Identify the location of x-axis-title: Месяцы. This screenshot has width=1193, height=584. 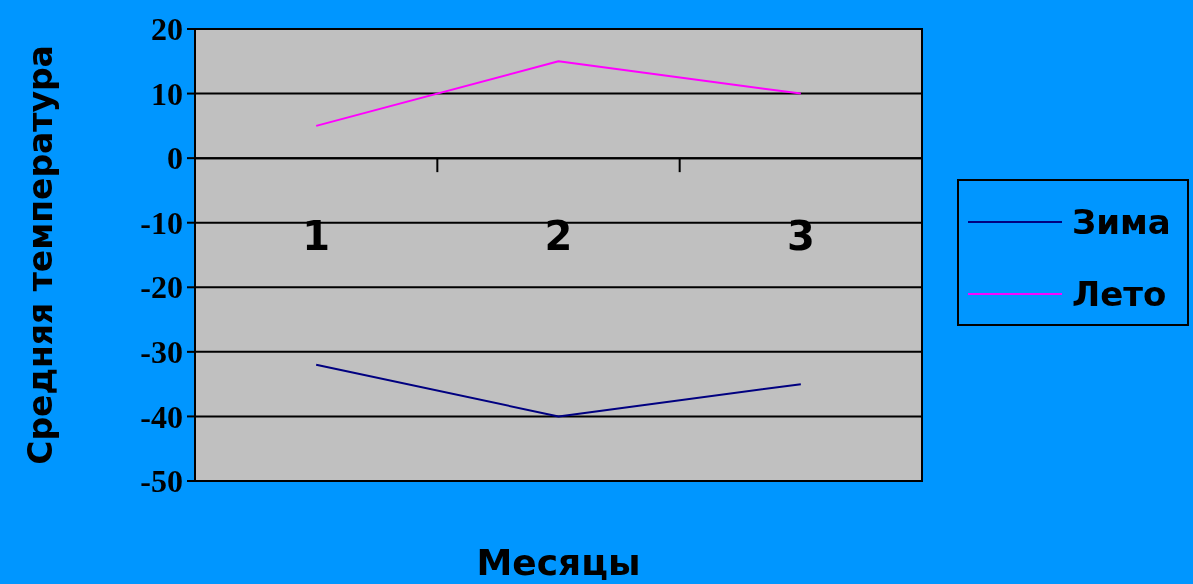
(558, 562).